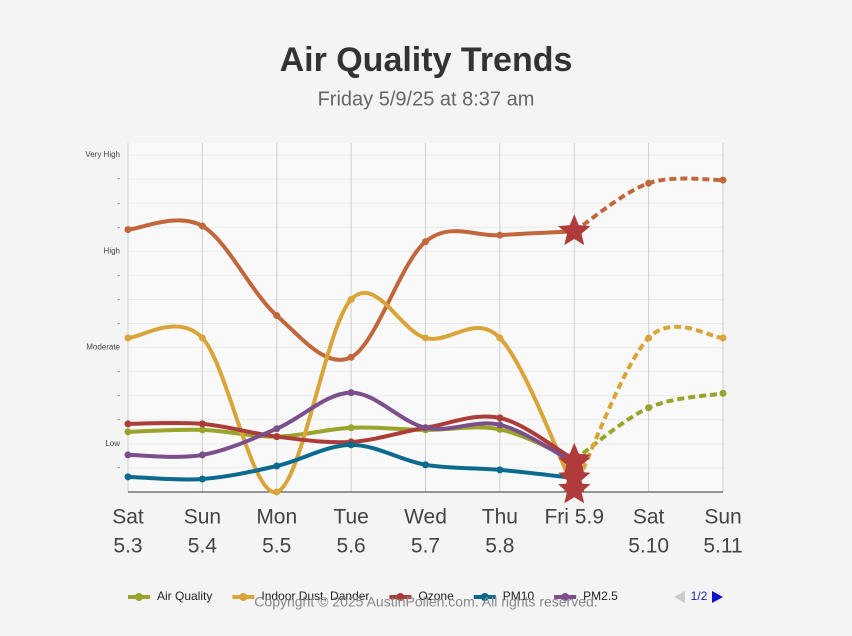 The image size is (852, 636). Describe the element at coordinates (102, 154) in the screenshot. I see `y-tick-label: Very High` at that location.